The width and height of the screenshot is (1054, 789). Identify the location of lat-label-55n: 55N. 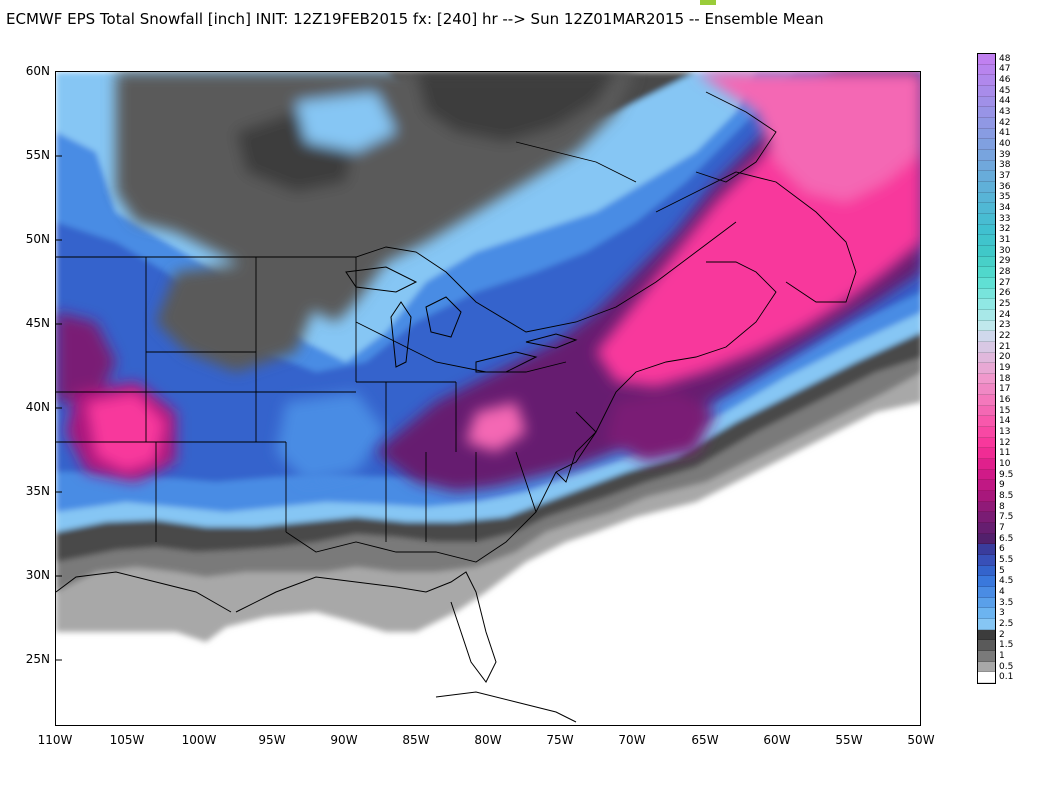
(37, 155).